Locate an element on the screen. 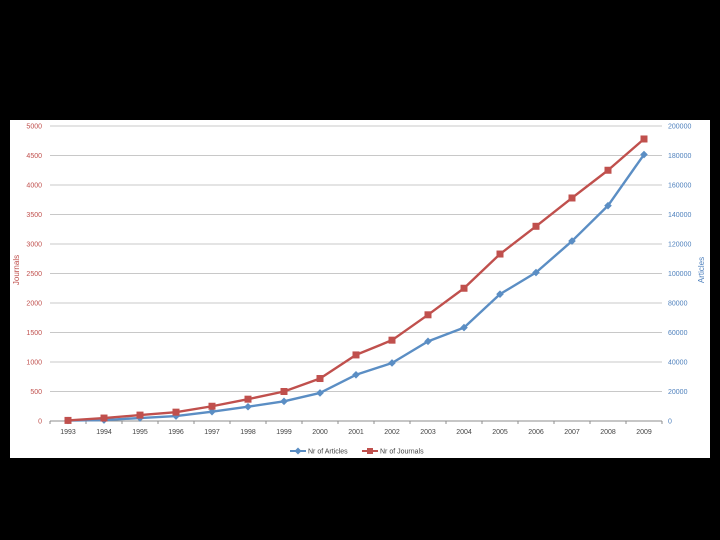 The width and height of the screenshot is (720, 540). legend-item-journals: Nr of Journals is located at coordinates (393, 452).